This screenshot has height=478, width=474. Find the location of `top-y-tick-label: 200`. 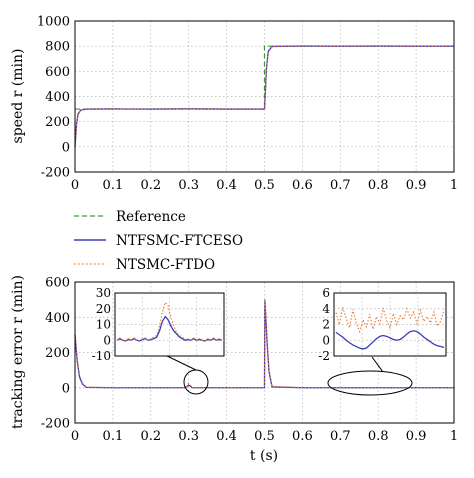

top-y-tick-label: 200 is located at coordinates (57, 122).